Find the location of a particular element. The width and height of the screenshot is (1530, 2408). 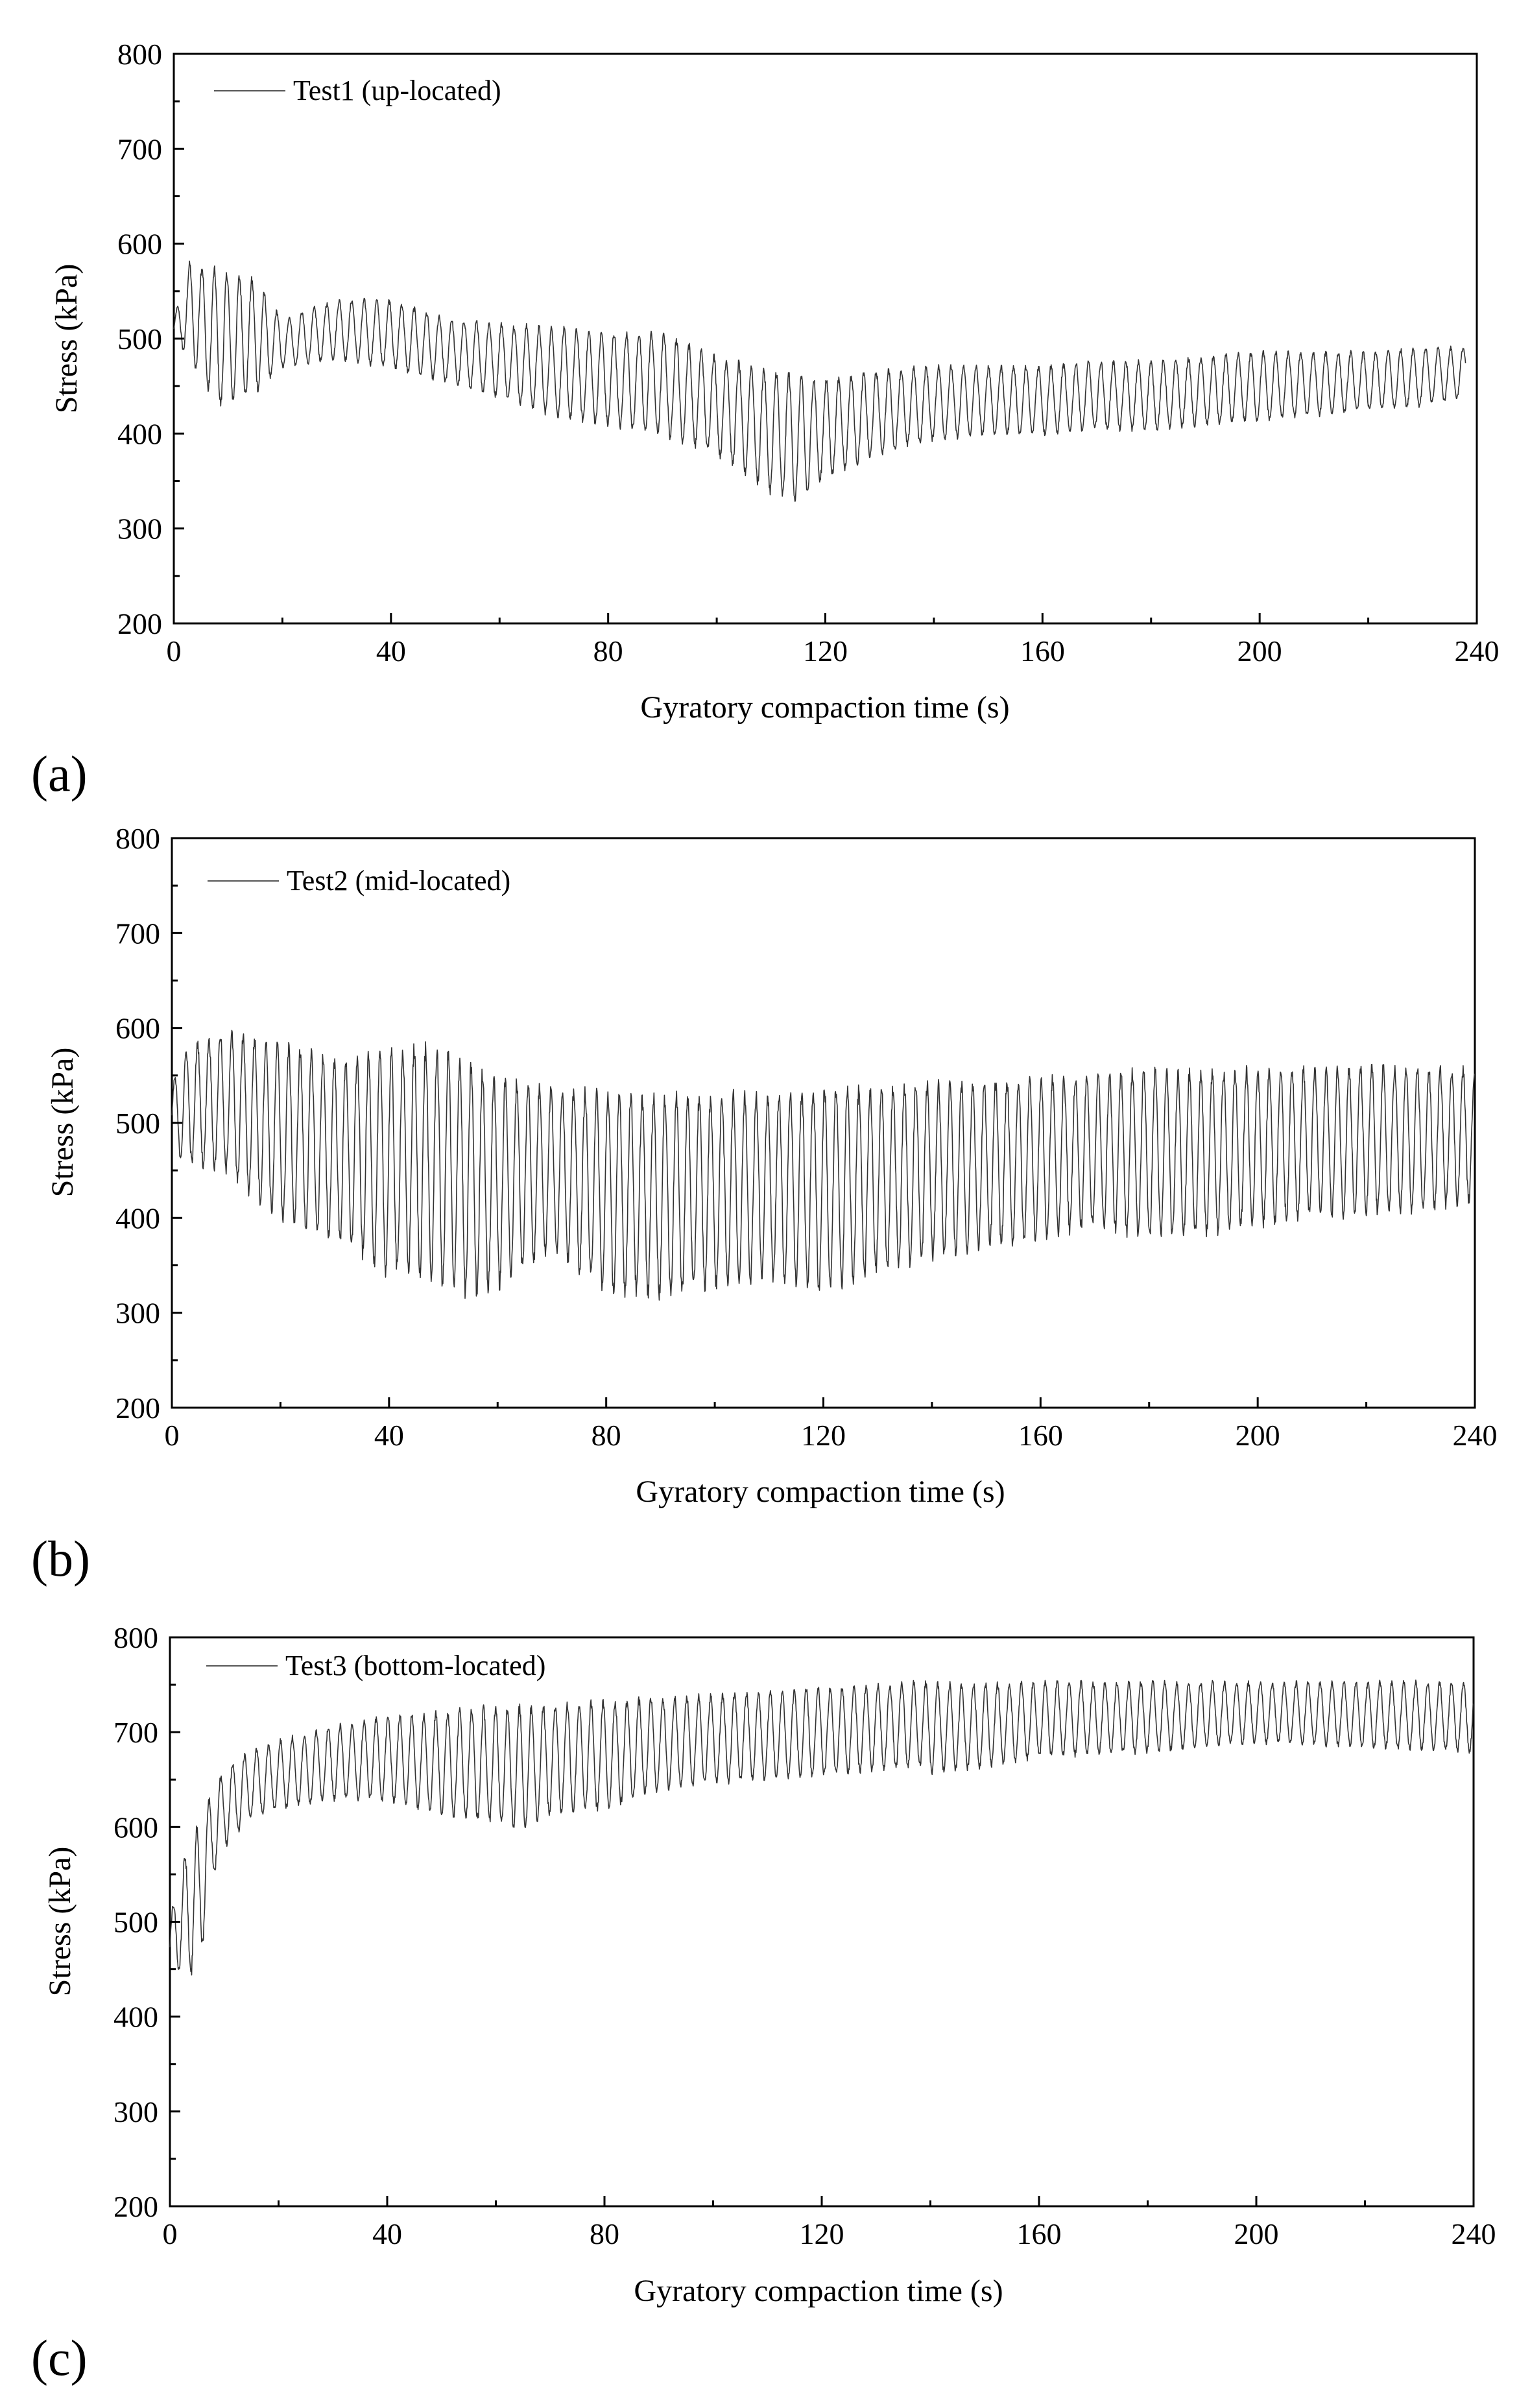

legend: Test1 (up-located) is located at coordinates (357, 90).